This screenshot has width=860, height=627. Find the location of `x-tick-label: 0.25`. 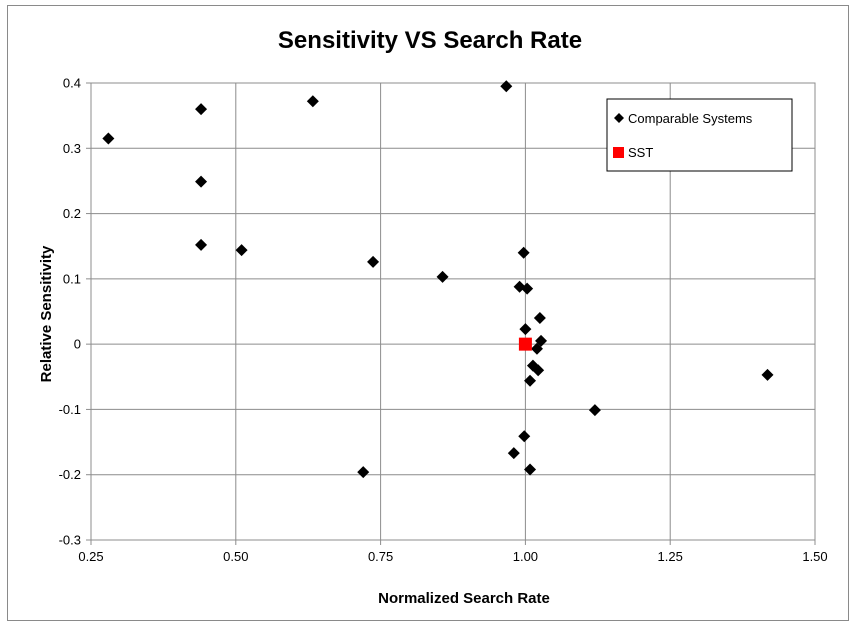

x-tick-label: 0.25 is located at coordinates (90, 556).